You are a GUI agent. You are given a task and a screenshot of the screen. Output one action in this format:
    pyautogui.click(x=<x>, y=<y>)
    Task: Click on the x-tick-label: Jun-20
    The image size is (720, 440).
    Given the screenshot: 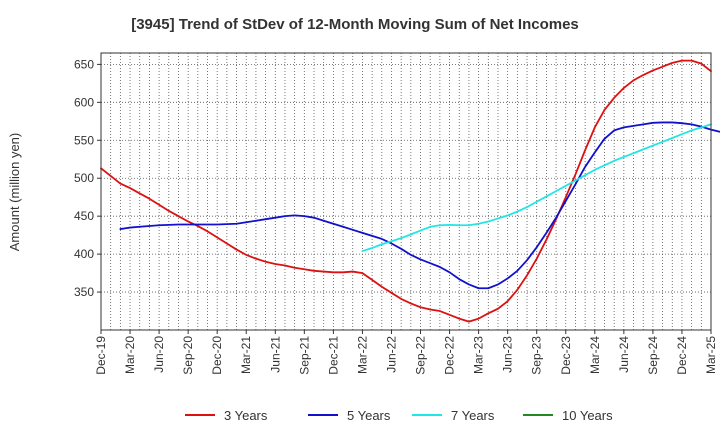 What is the action you would take?
    pyautogui.click(x=159, y=354)
    